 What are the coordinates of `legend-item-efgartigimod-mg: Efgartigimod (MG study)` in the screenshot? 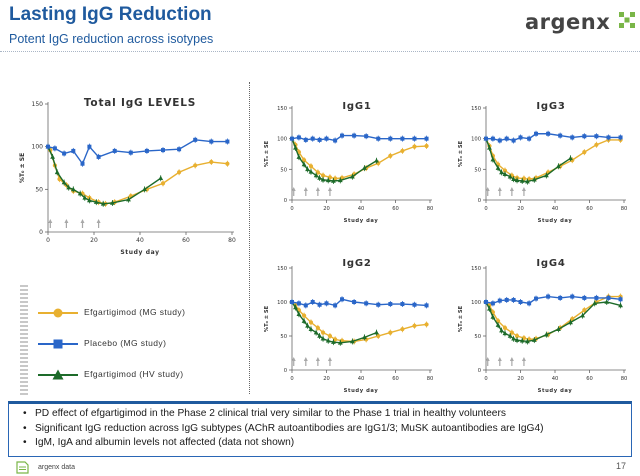 It's located at (141, 313).